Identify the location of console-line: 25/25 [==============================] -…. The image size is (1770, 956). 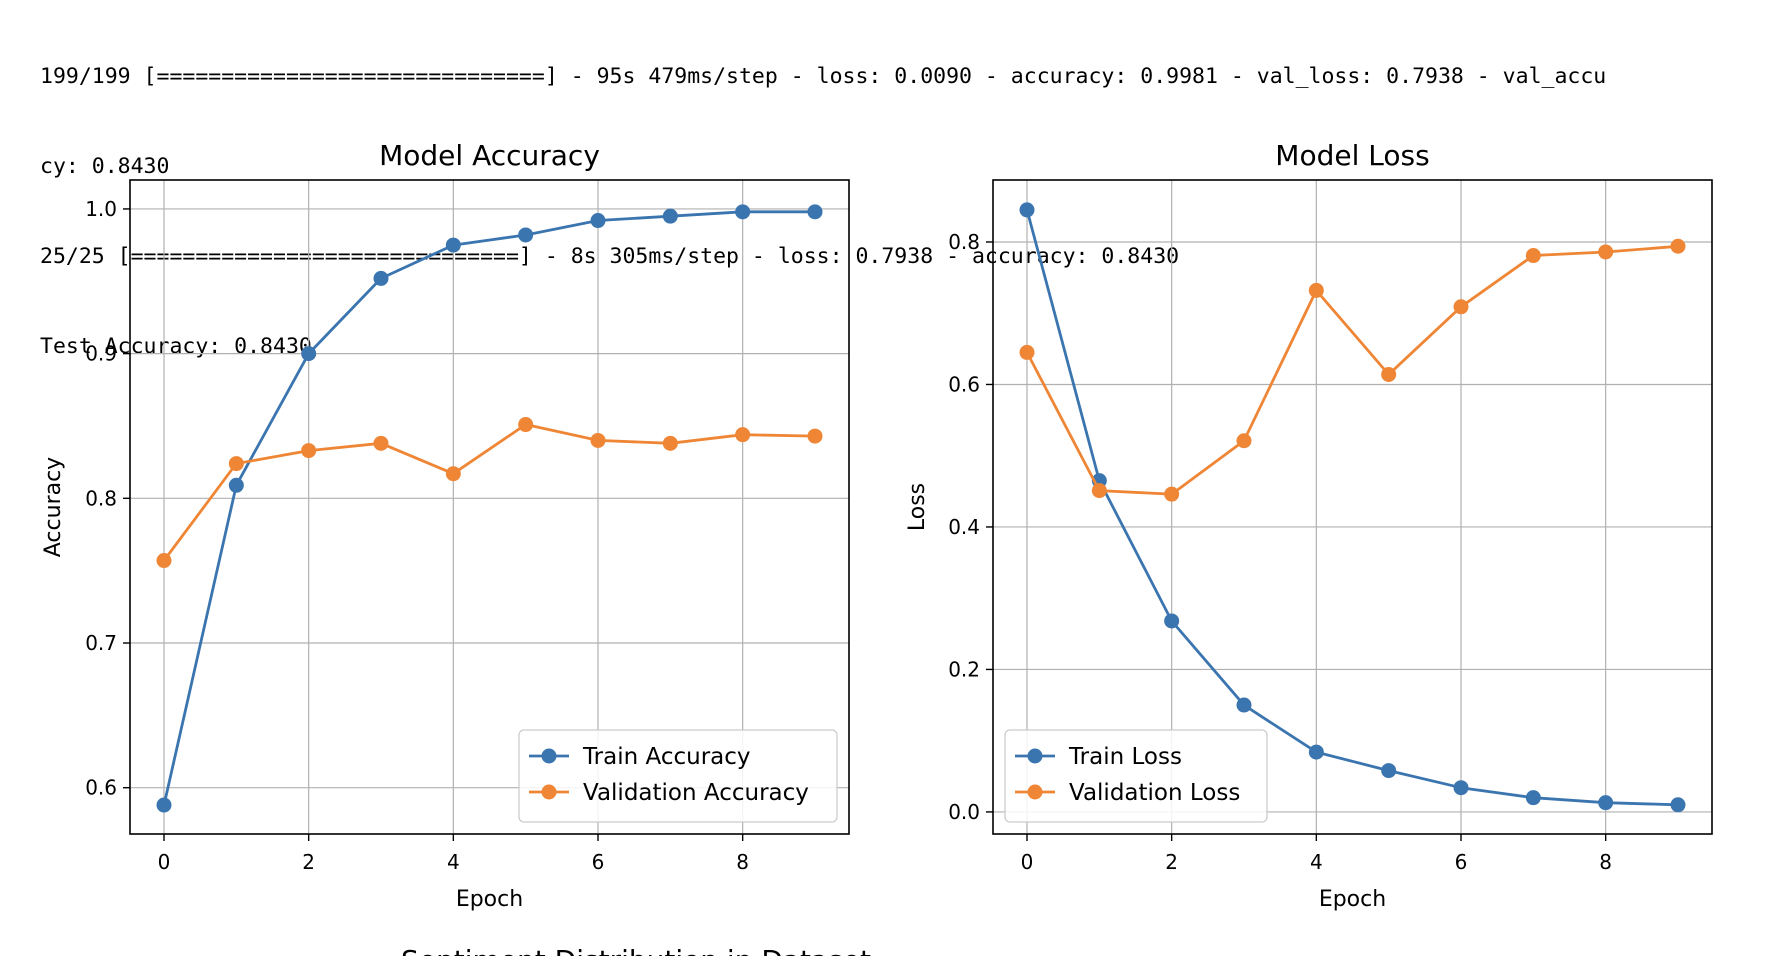
(610, 256).